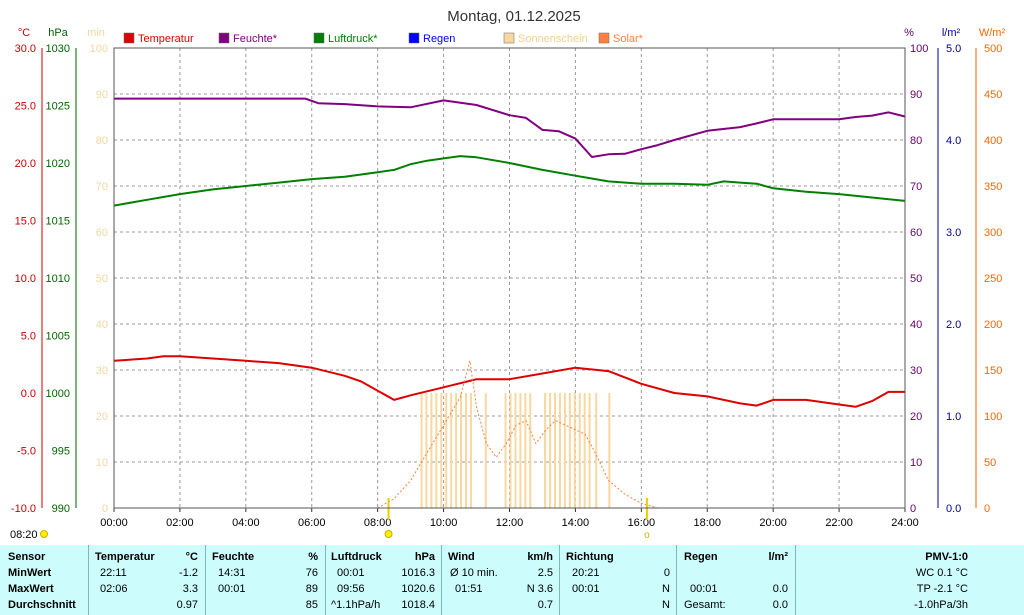 Image resolution: width=1024 pixels, height=615 pixels. What do you see at coordinates (114, 589) in the screenshot?
I see `max-temp-time: 02:06` at bounding box center [114, 589].